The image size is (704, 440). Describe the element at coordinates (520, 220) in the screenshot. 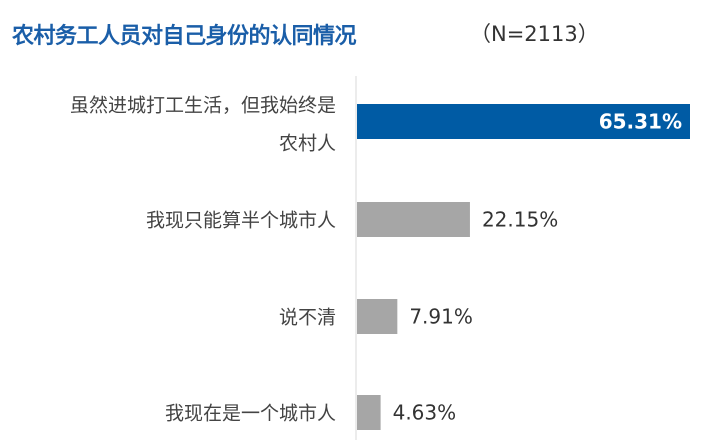

I see `data-label-2: 22.15%` at that location.